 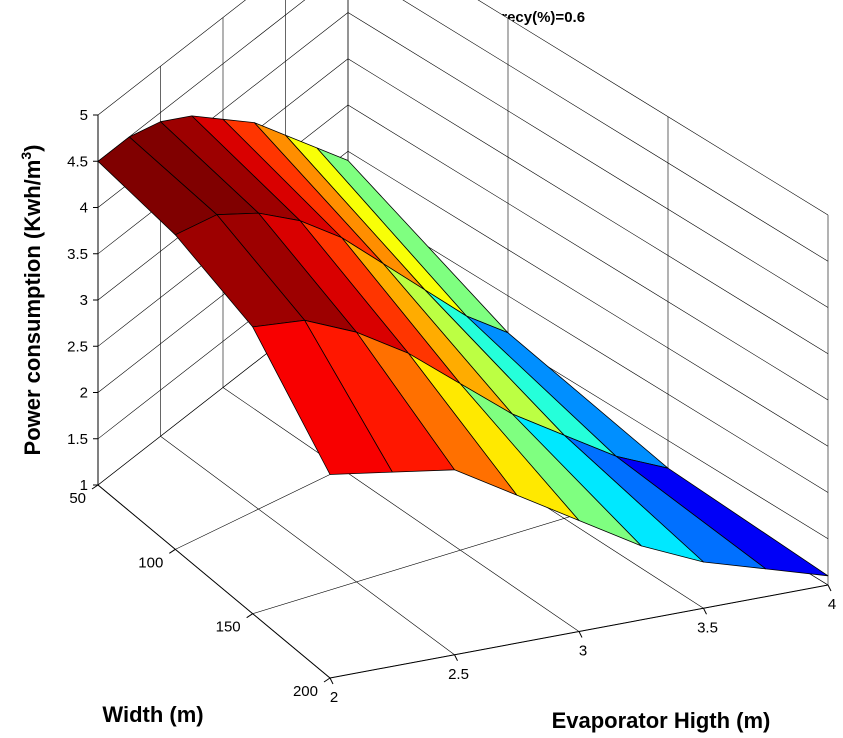 I want to click on z-axis-label: Power consumption (Kwh/m3), so click(x=31, y=300).